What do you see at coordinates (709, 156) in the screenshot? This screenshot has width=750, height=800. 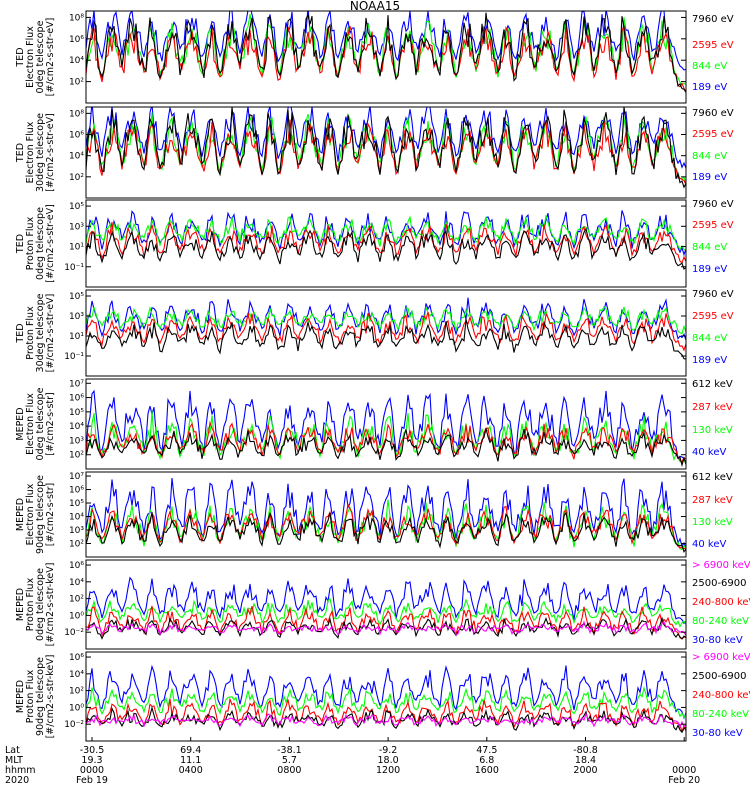 I see `legend-entry-2-3: 844 eV` at bounding box center [709, 156].